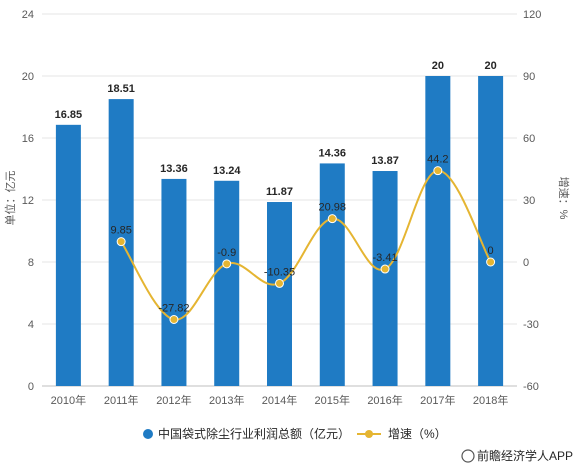  What do you see at coordinates (384, 400) in the screenshot?
I see `x-tick-label: 2016年` at bounding box center [384, 400].